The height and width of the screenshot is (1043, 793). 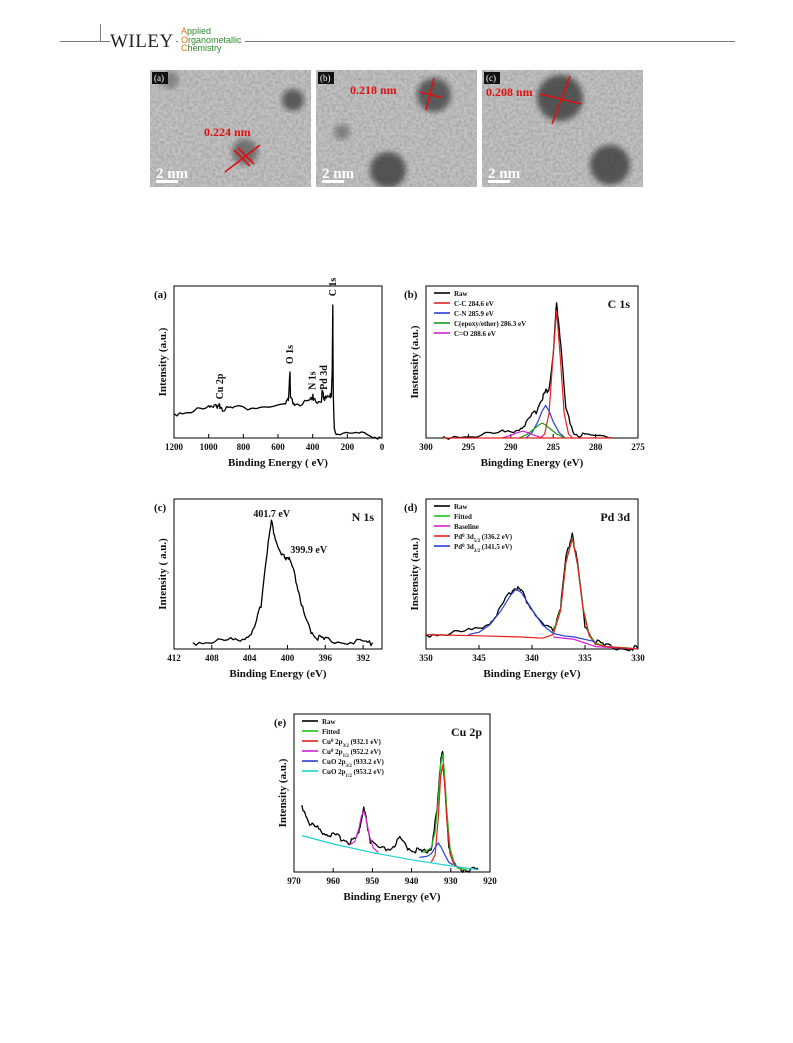 I want to click on x-tick-label: 300, so click(x=426, y=447).